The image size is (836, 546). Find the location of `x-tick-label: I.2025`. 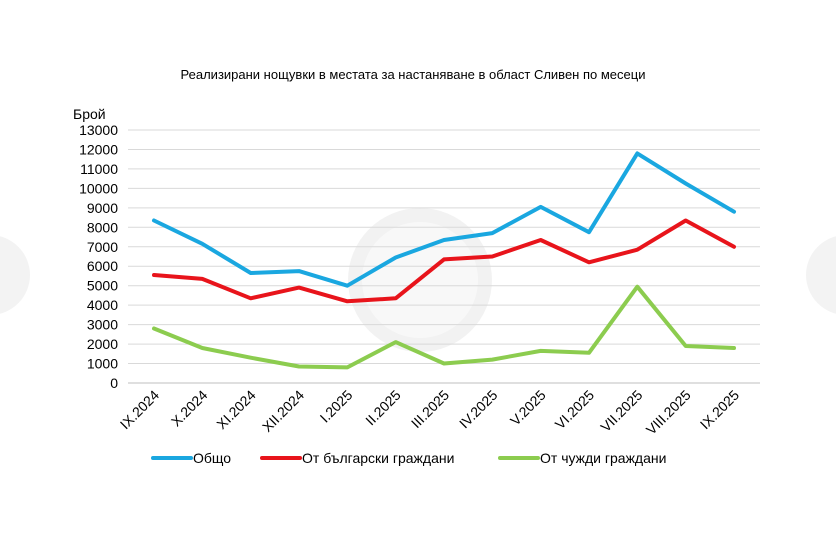

x-tick-label: I.2025 is located at coordinates (336, 406).